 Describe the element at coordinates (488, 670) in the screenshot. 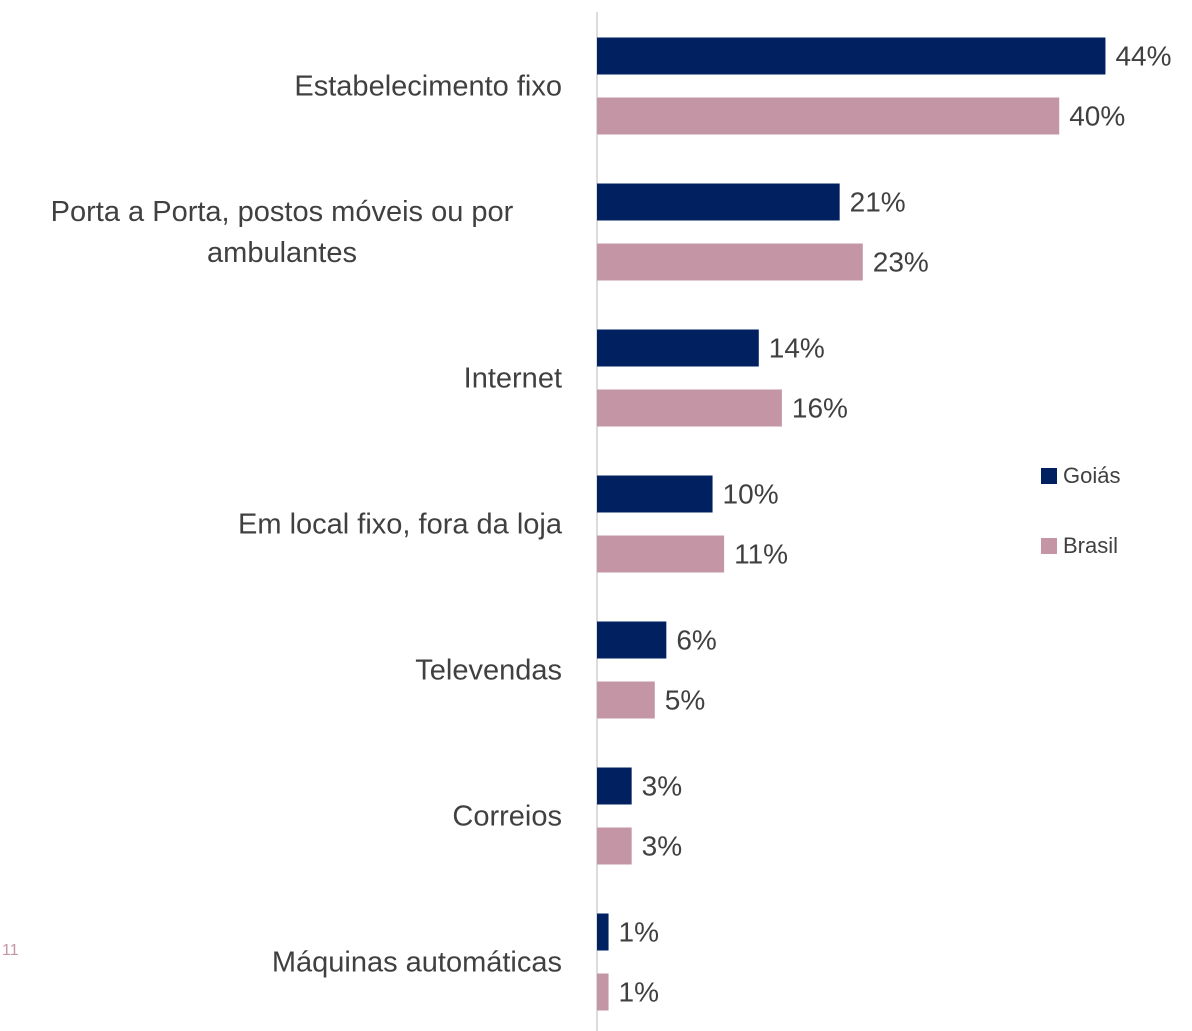

I see `category-label: Televendas` at that location.